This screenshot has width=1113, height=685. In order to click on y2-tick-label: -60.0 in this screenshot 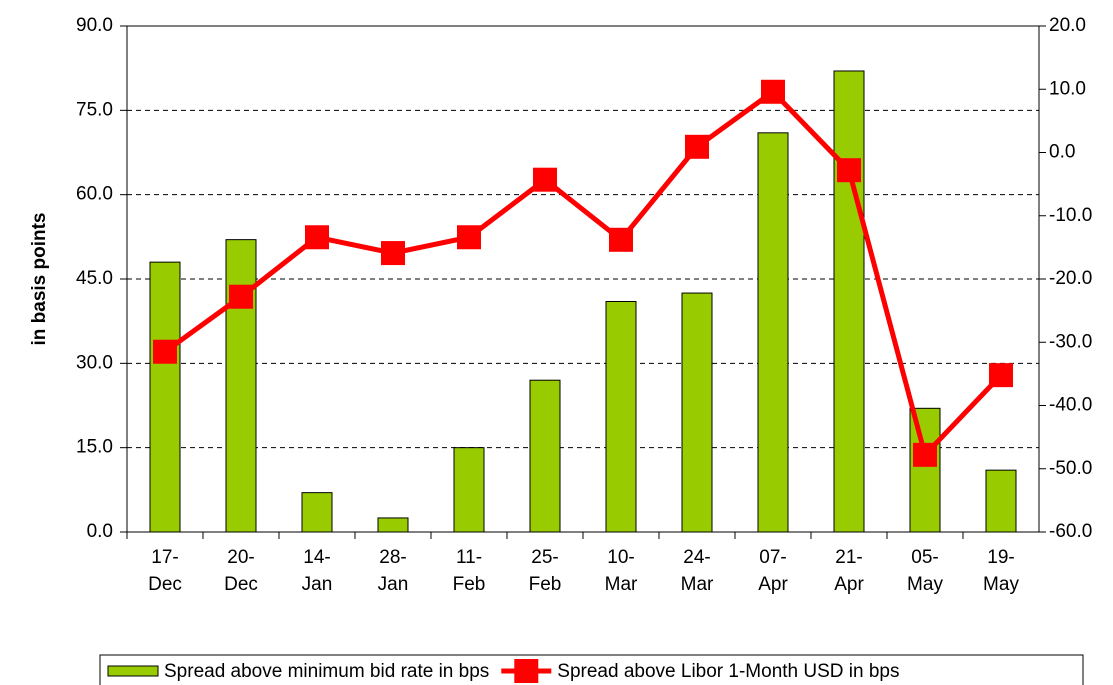, I will do `click(1070, 531)`.